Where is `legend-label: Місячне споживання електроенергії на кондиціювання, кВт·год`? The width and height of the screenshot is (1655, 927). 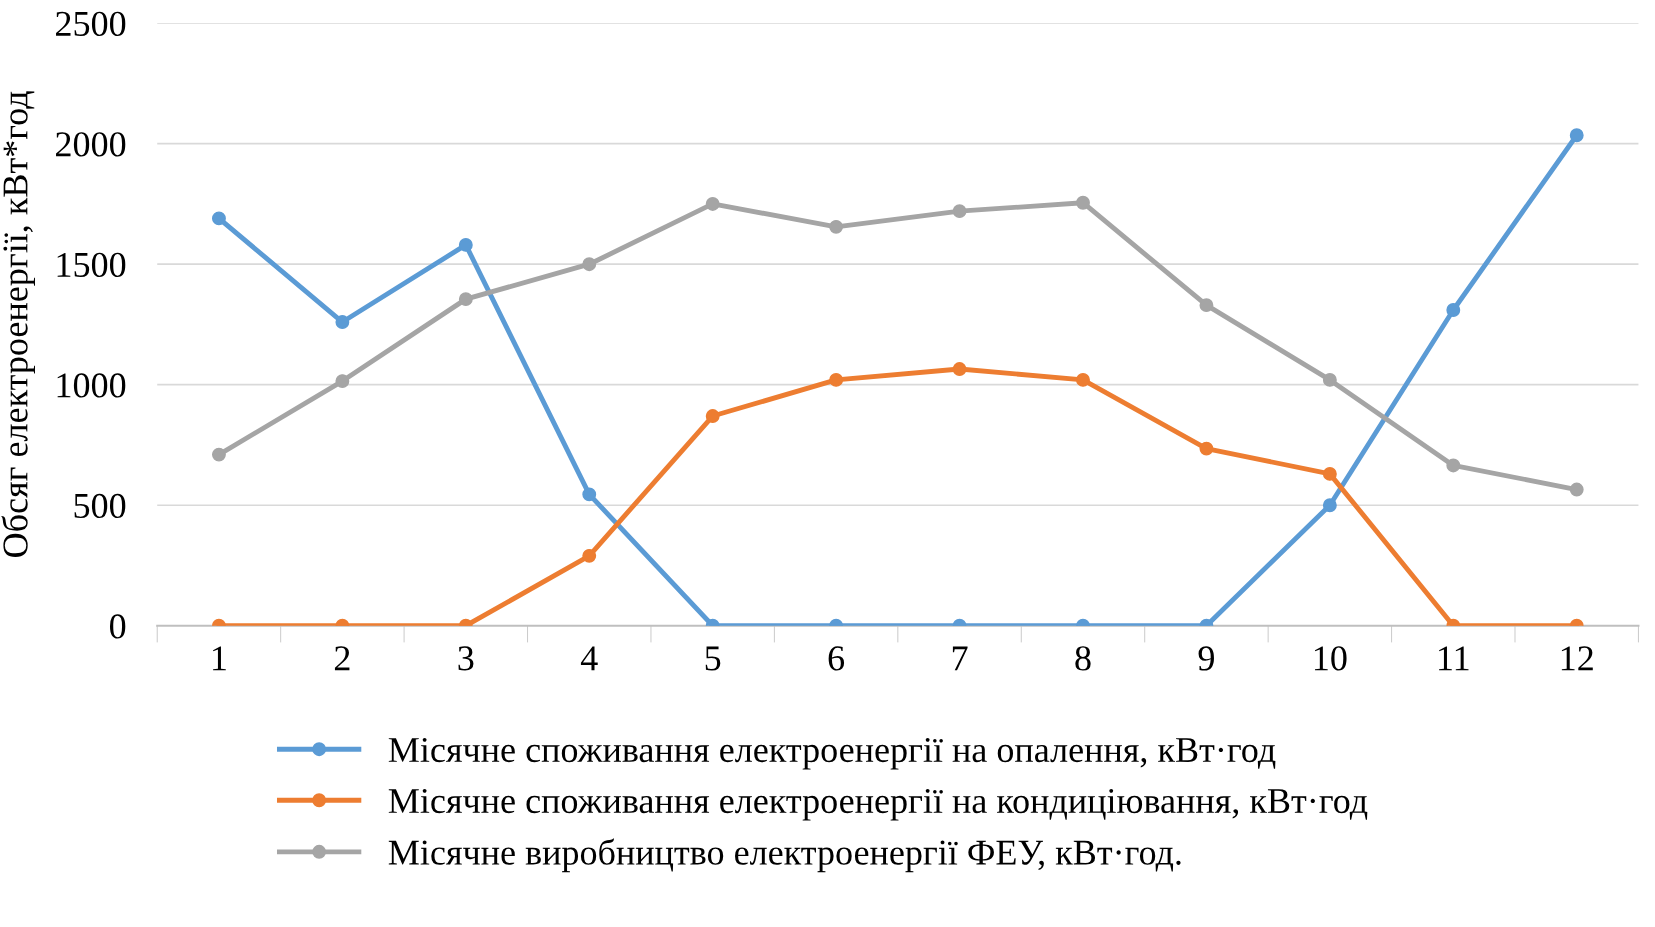
legend-label: Місячне споживання електроенергії на кондиціювання, кВт·год is located at coordinates (878, 804).